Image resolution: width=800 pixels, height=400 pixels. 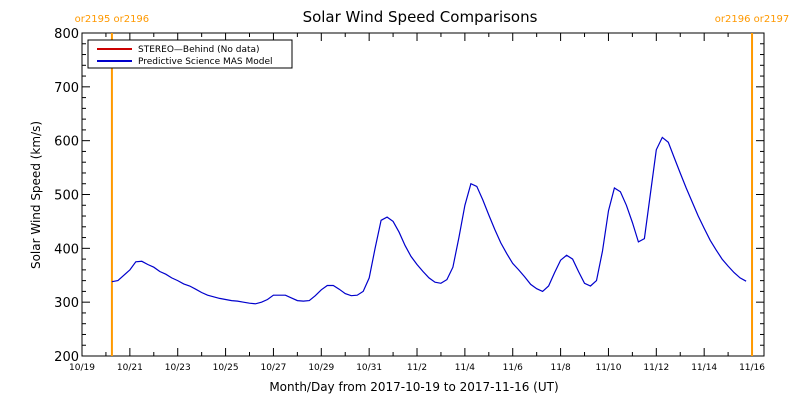 What do you see at coordinates (36, 195) in the screenshot?
I see `y-axis-label: Solar Wind Speed (km/s)` at bounding box center [36, 195].